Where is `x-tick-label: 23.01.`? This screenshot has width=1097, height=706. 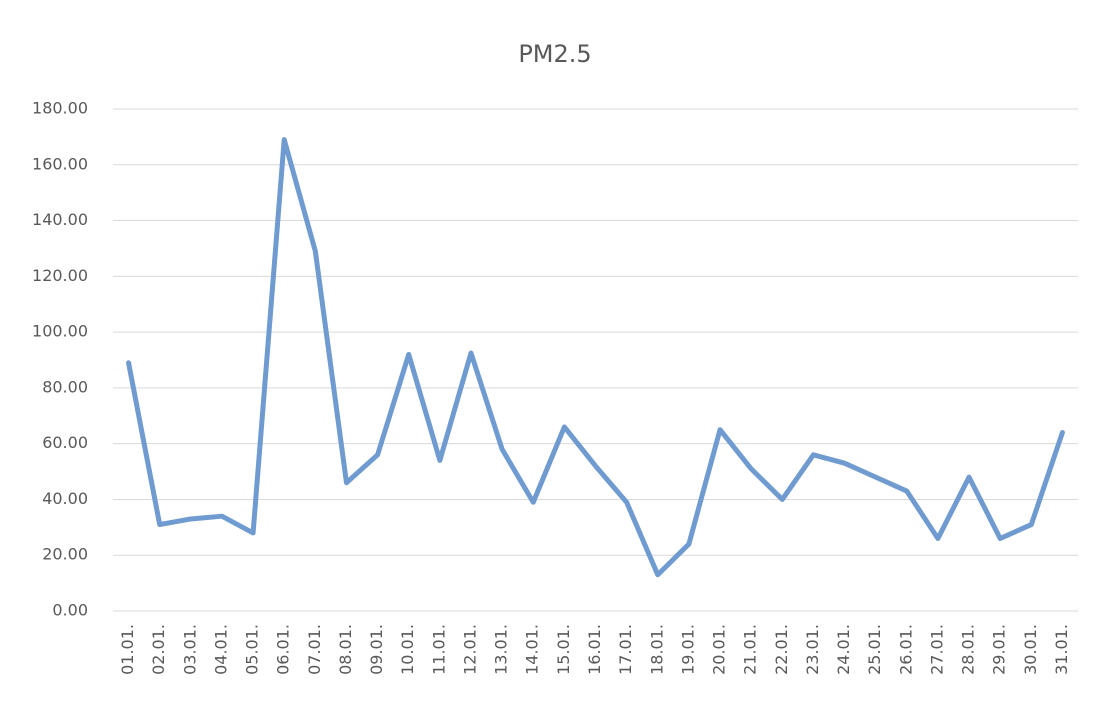 x-tick-label: 23.01. is located at coordinates (812, 649).